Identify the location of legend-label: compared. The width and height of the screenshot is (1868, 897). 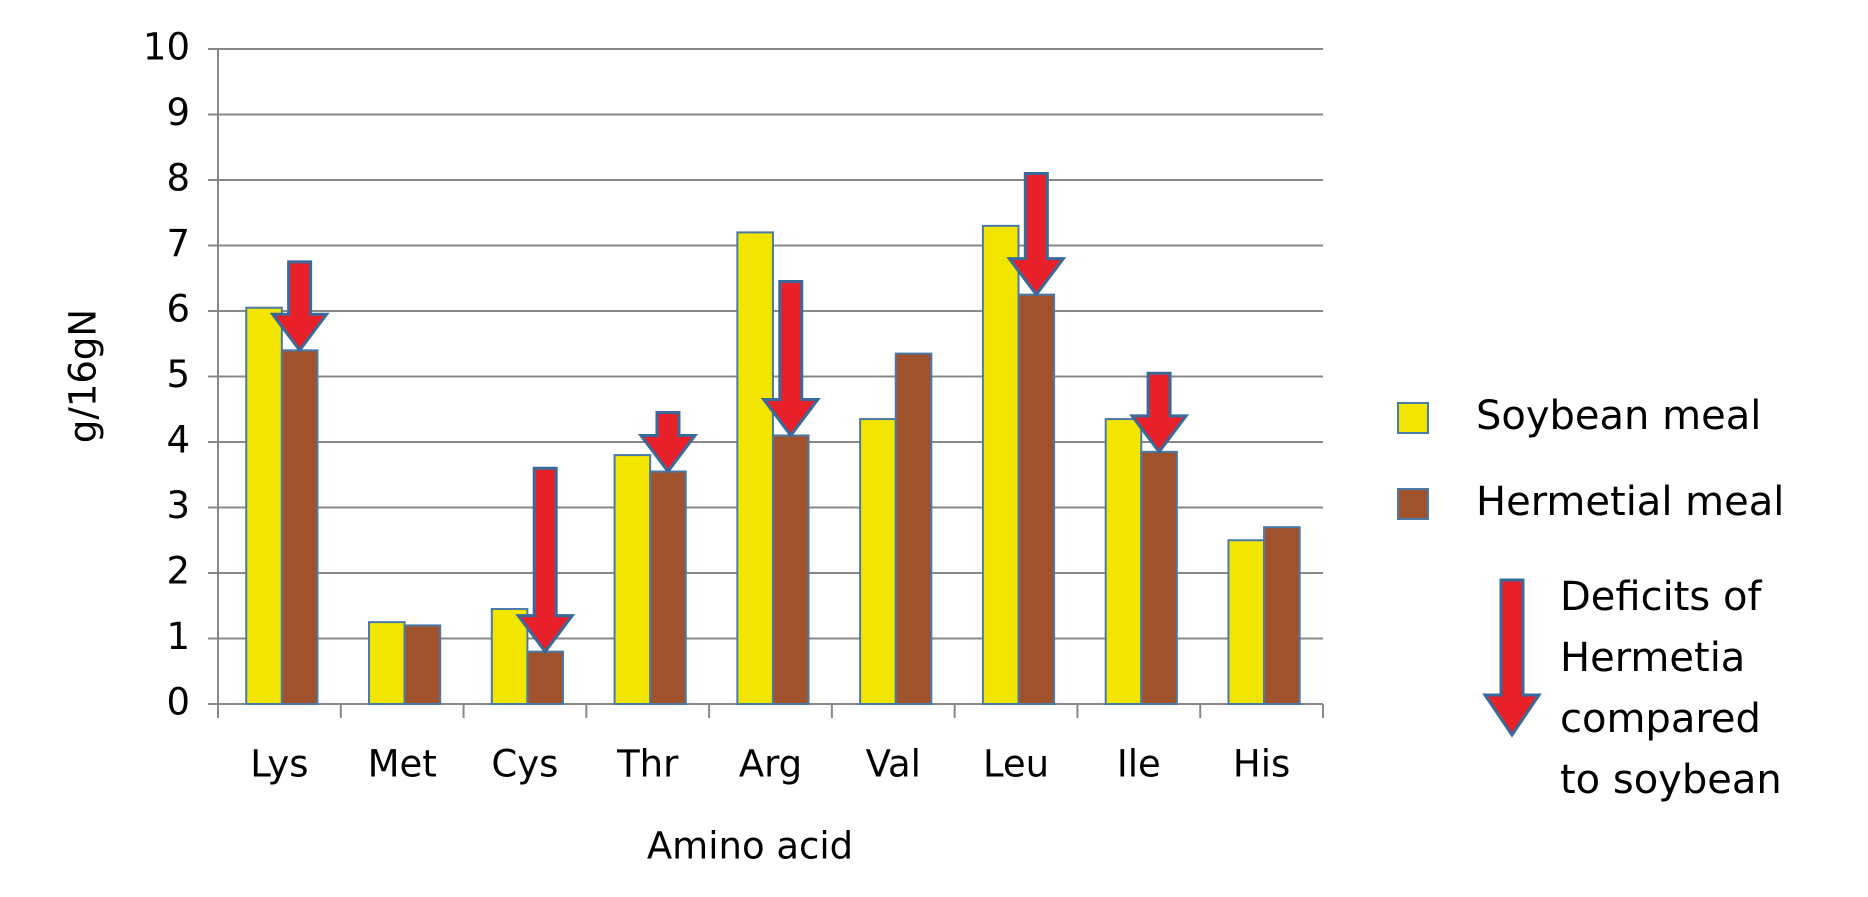
(1660, 719).